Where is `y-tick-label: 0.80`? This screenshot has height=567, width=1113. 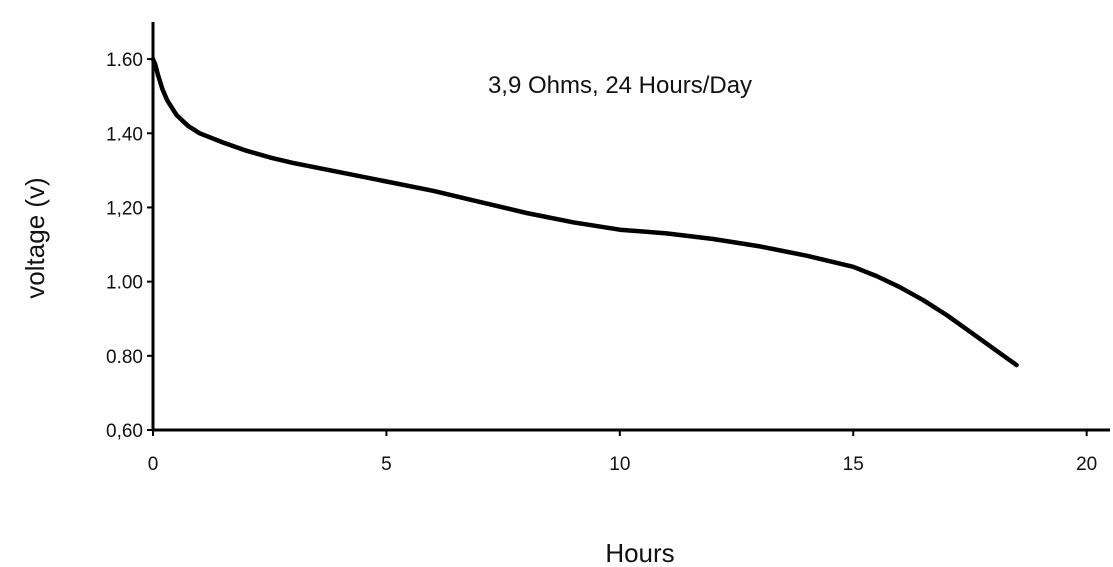
y-tick-label: 0.80 is located at coordinates (124, 357).